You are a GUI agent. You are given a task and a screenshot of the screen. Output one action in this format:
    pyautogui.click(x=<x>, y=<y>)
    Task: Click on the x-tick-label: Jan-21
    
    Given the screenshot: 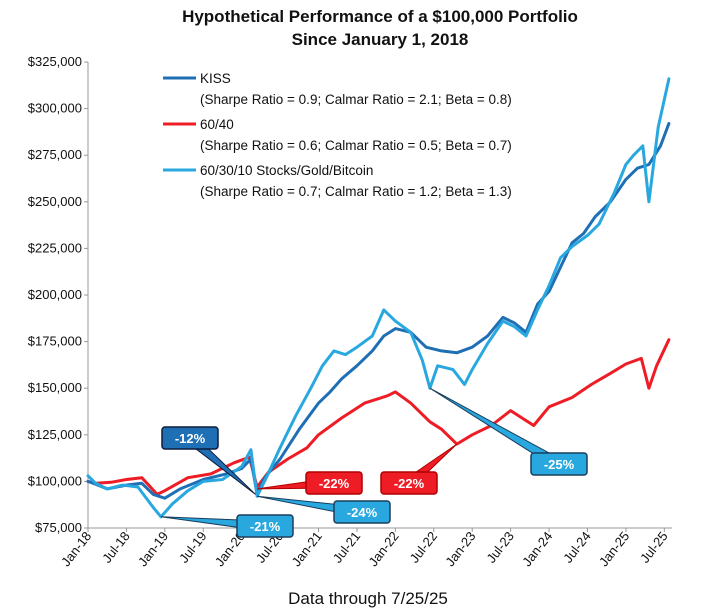 What is the action you would take?
    pyautogui.click(x=307, y=549)
    